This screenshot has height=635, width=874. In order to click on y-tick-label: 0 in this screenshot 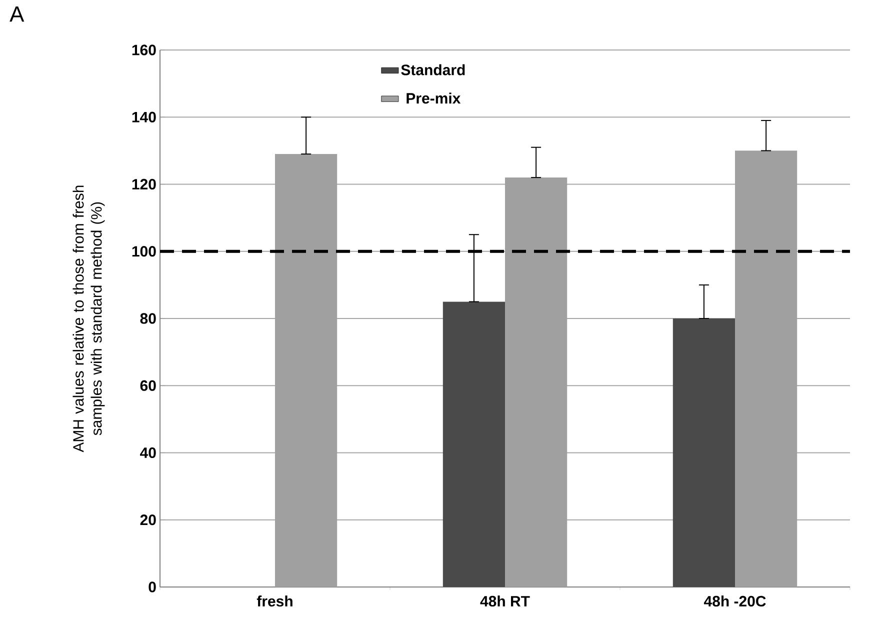, I will do `click(152, 587)`.